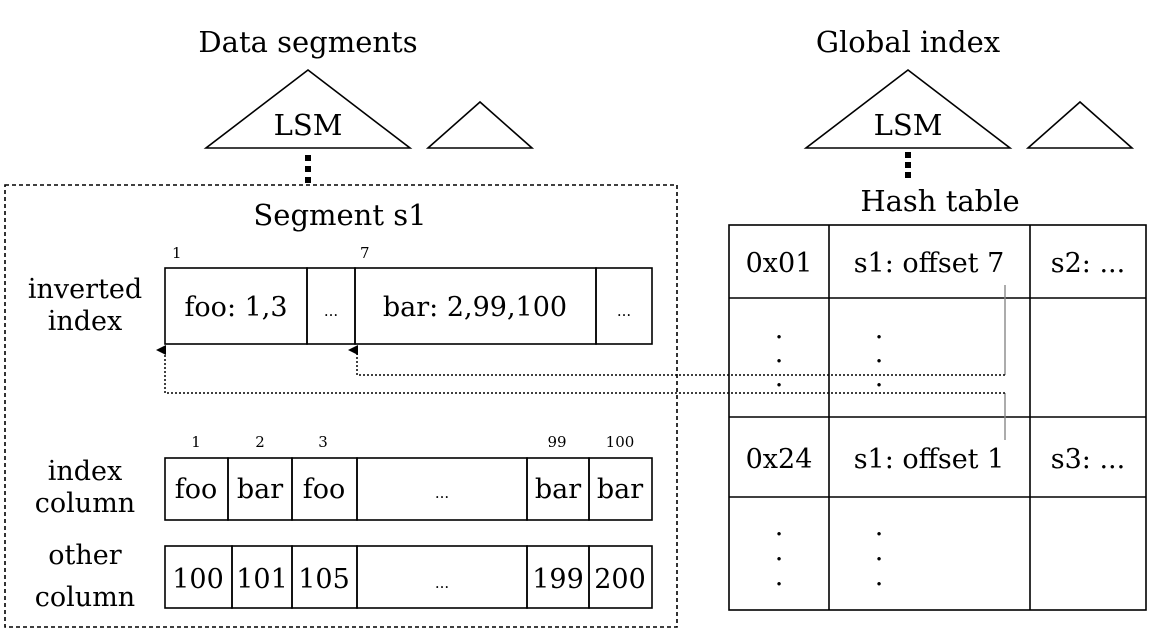 This screenshot has width=1162, height=632. Describe the element at coordinates (929, 459) in the screenshot. I see `hash-entry-s1-offset-1: s1: offset 1` at that location.